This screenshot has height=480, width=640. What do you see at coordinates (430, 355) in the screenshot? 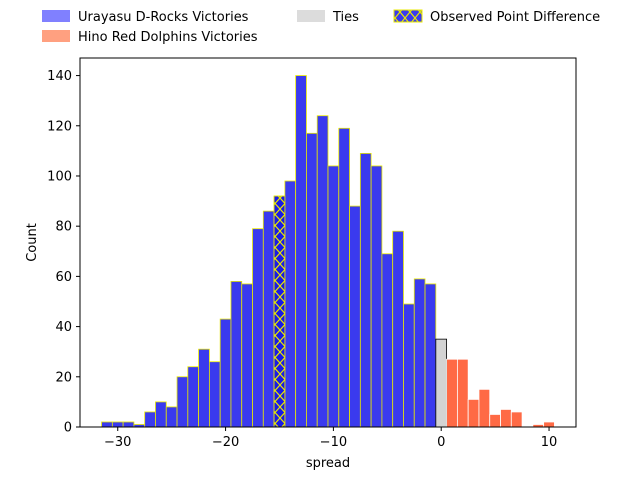
I see `bar-urayasu-d-rocks-victories--1` at bounding box center [430, 355].